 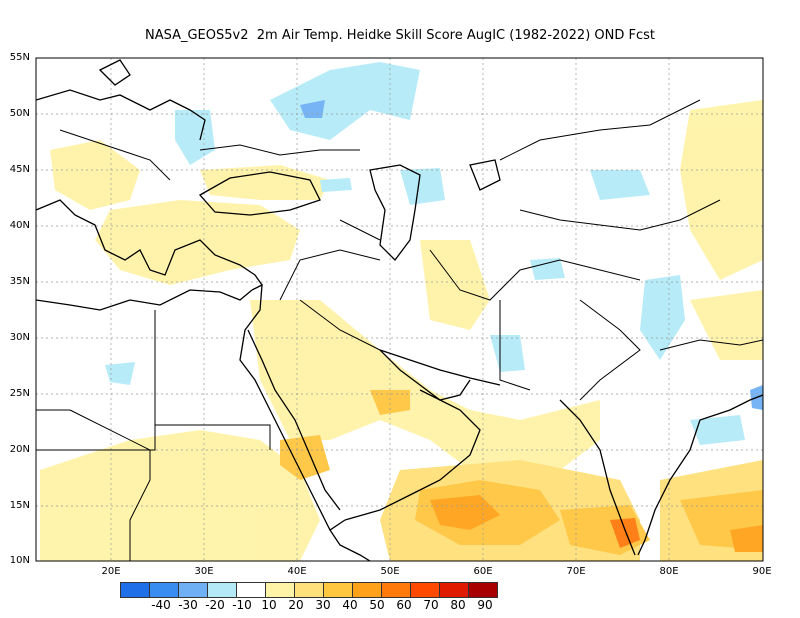 What do you see at coordinates (19, 113) in the screenshot?
I see `lat-label: 50N` at bounding box center [19, 113].